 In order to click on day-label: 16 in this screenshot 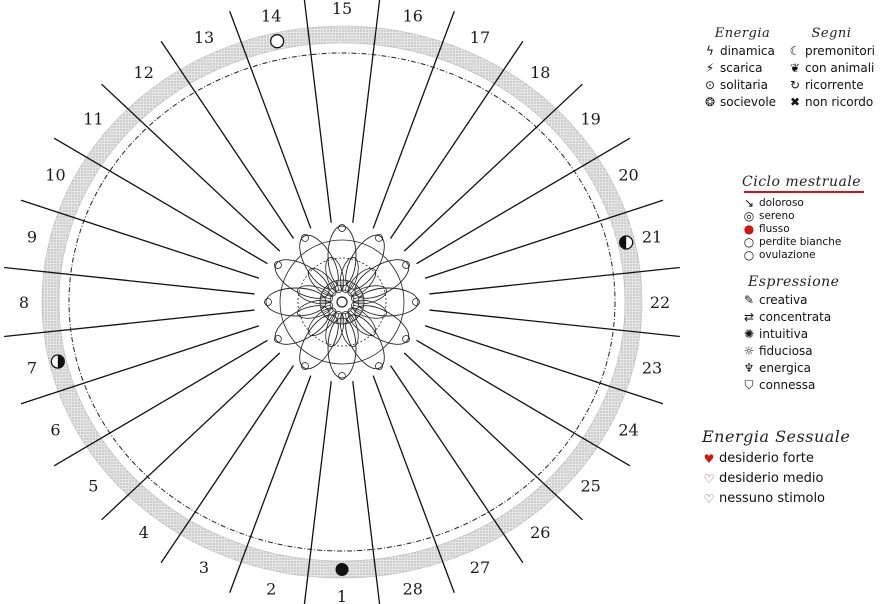, I will do `click(413, 15)`.